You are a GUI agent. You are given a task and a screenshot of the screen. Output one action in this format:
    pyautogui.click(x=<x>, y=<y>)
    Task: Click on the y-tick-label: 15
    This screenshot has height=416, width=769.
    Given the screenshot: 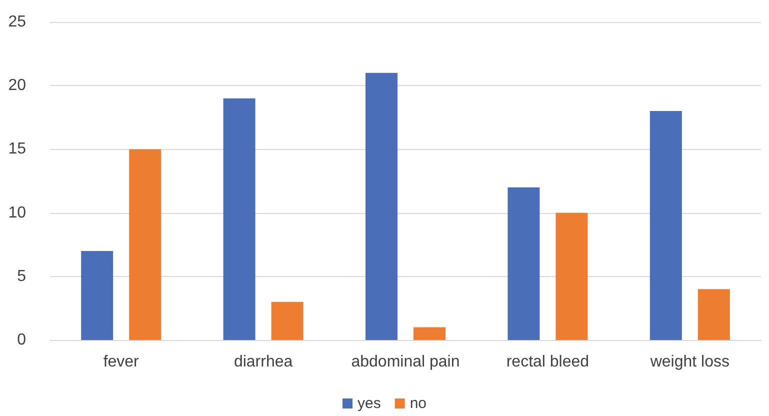 What is the action you would take?
    pyautogui.click(x=17, y=149)
    